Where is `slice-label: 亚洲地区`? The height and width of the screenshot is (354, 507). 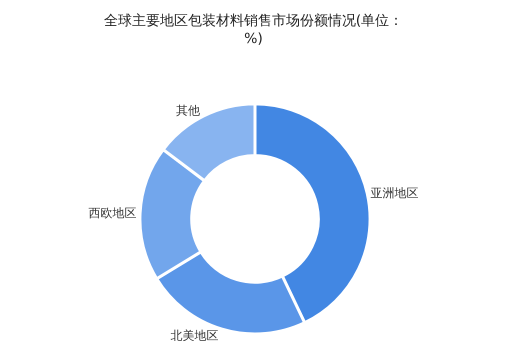 slice-label: 亚洲地区 is located at coordinates (394, 193).